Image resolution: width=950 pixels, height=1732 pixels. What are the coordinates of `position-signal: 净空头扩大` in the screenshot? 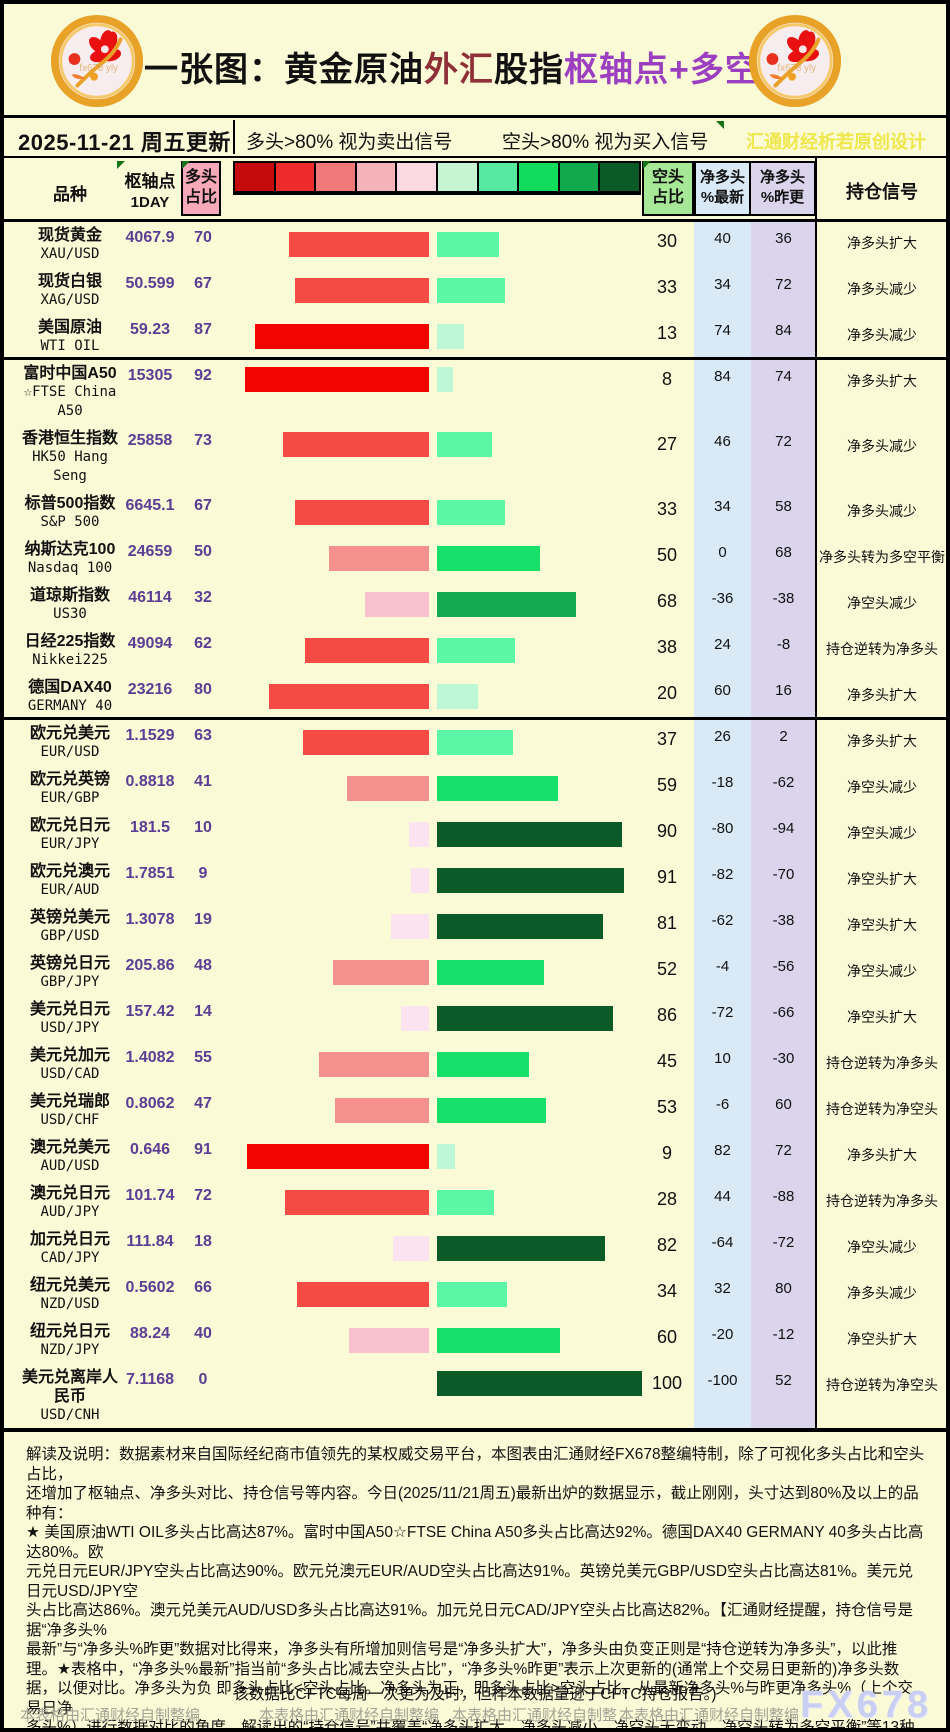 It's located at (882, 1017).